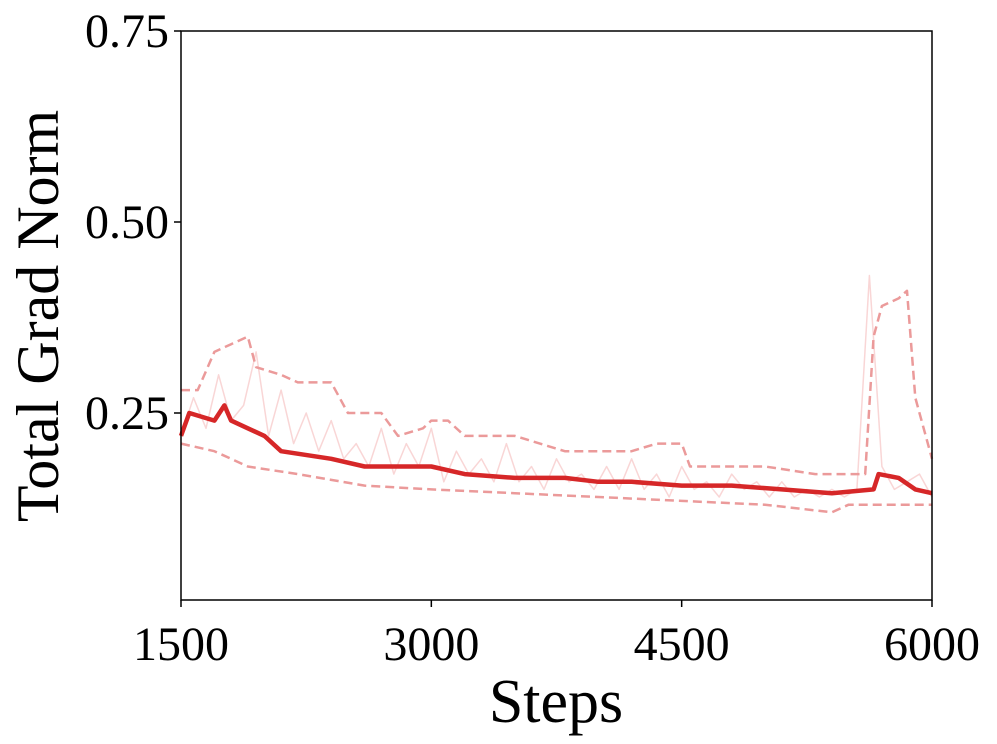  I want to click on y-tick-label: 0.50, so click(127, 222).